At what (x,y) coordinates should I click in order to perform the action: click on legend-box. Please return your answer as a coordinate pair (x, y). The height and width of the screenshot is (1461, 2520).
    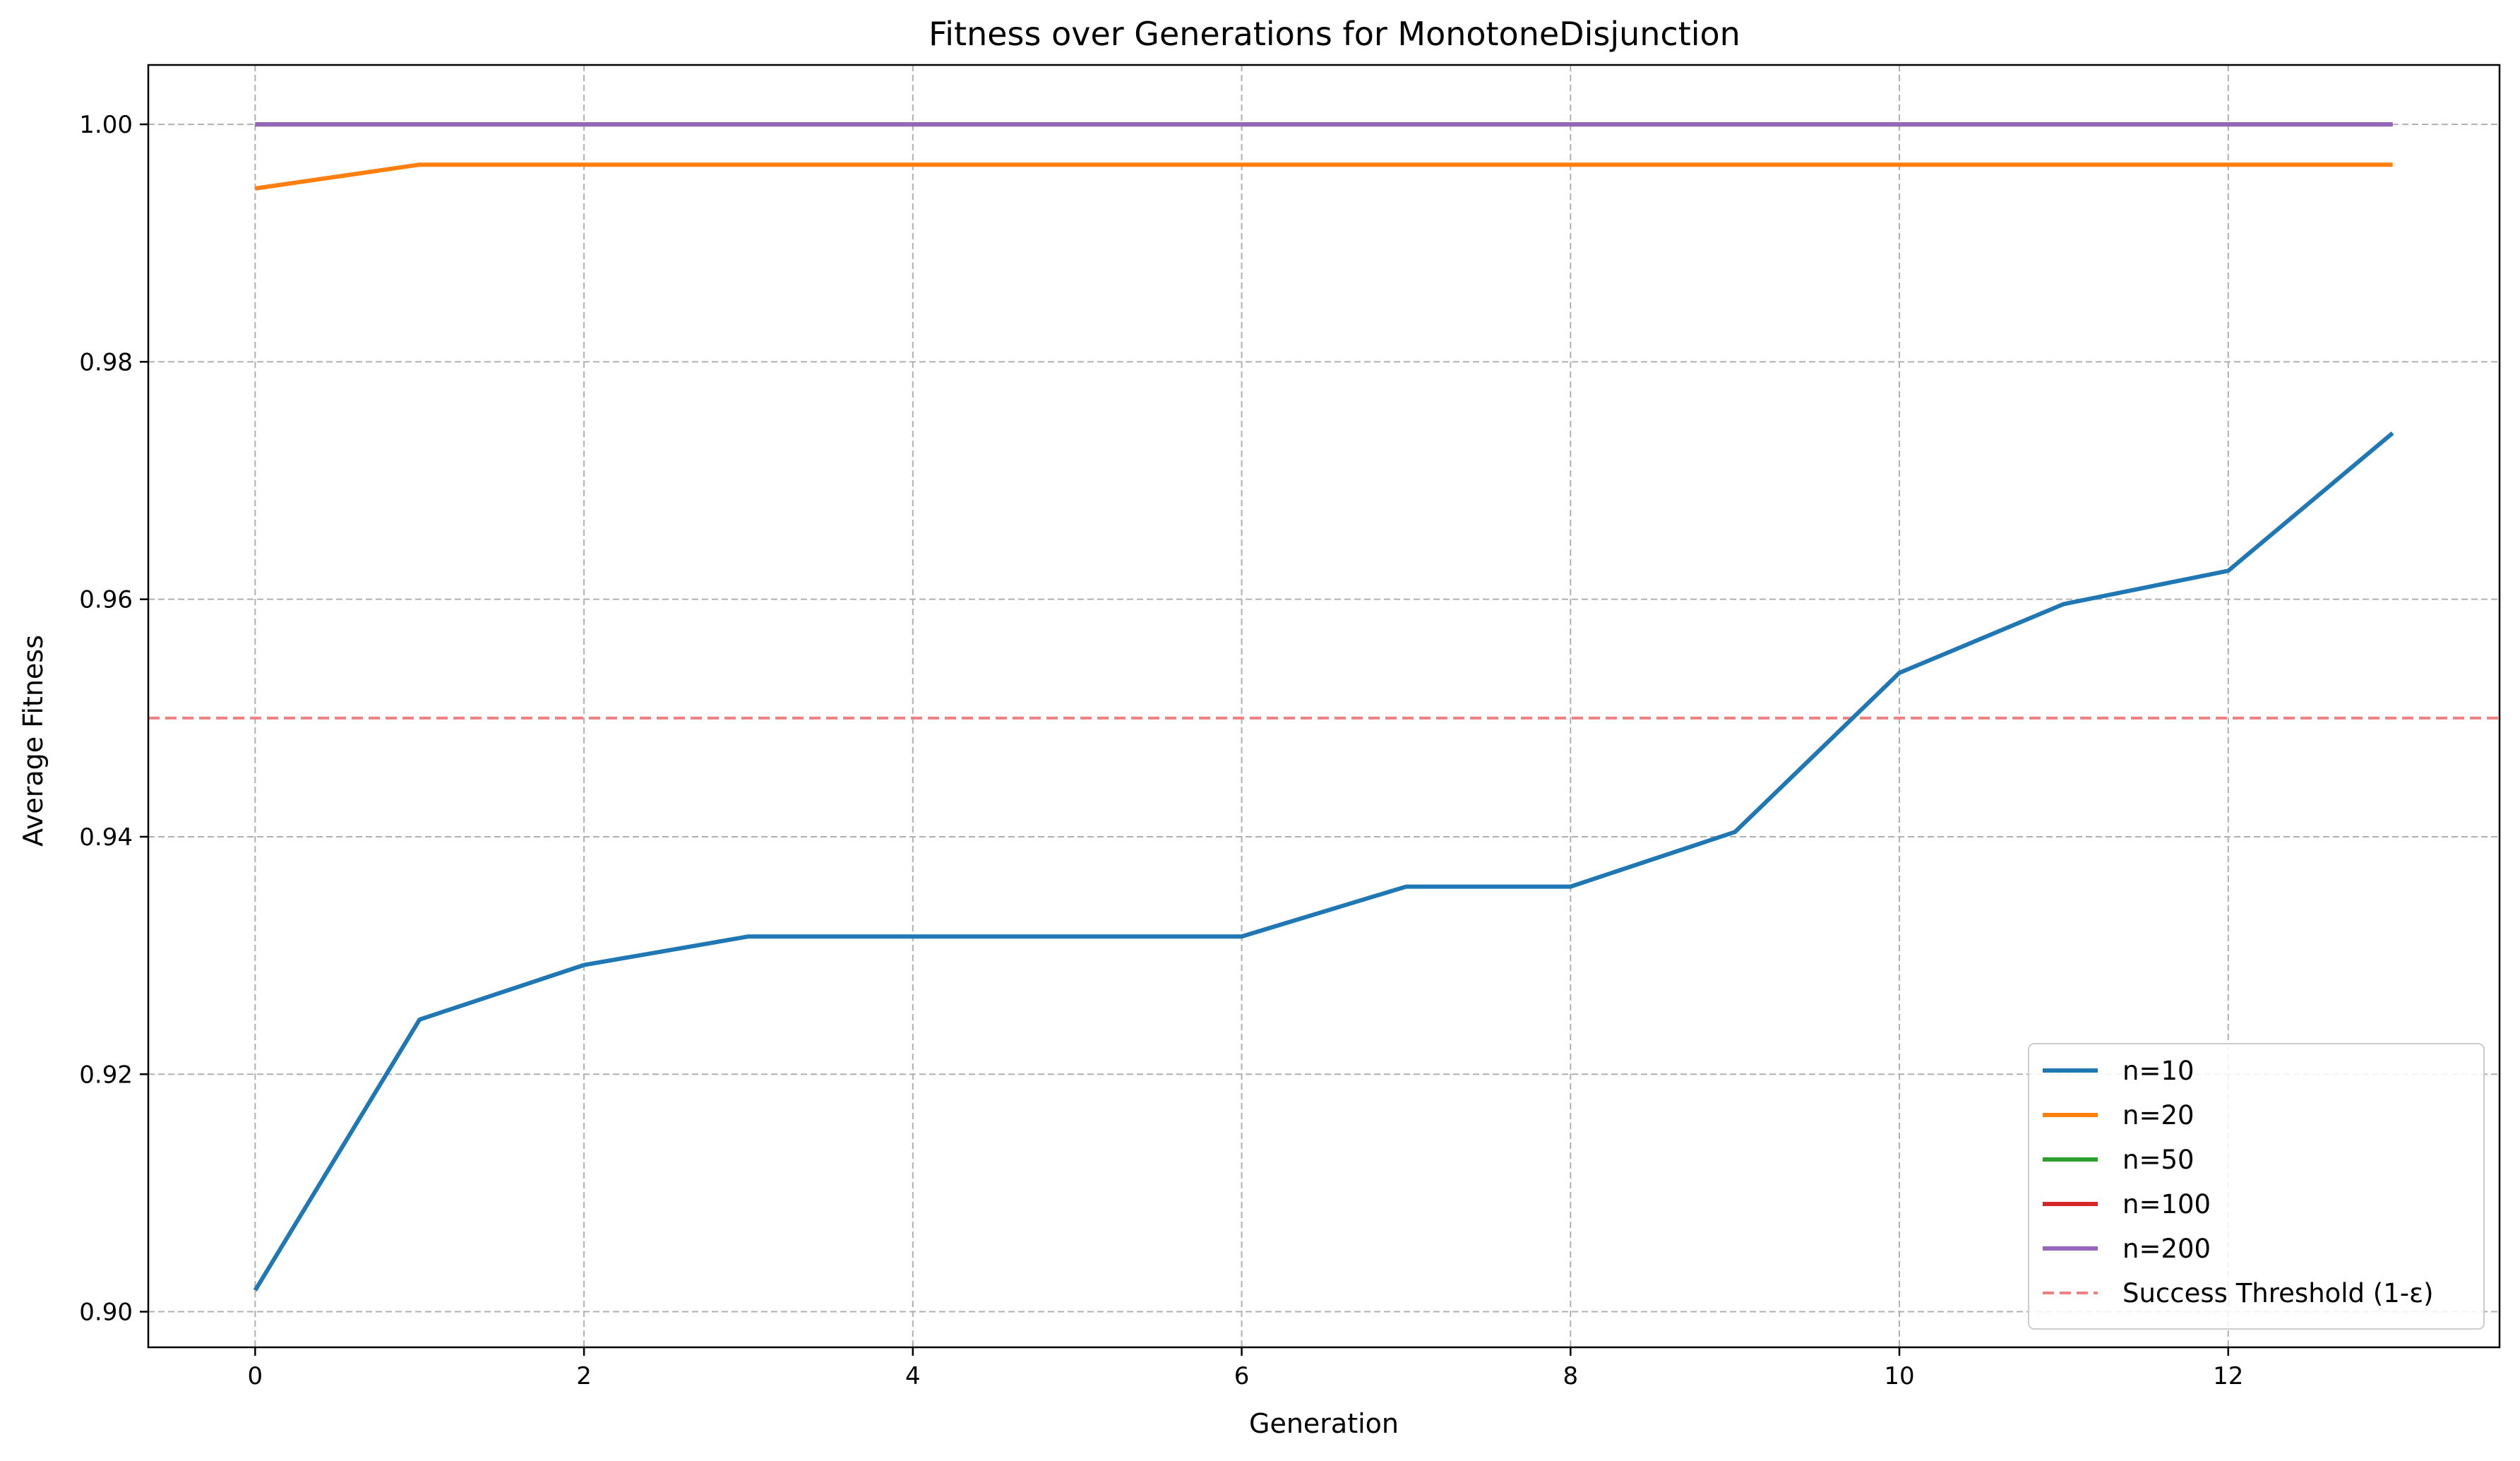
    Looking at the image, I should click on (2256, 1186).